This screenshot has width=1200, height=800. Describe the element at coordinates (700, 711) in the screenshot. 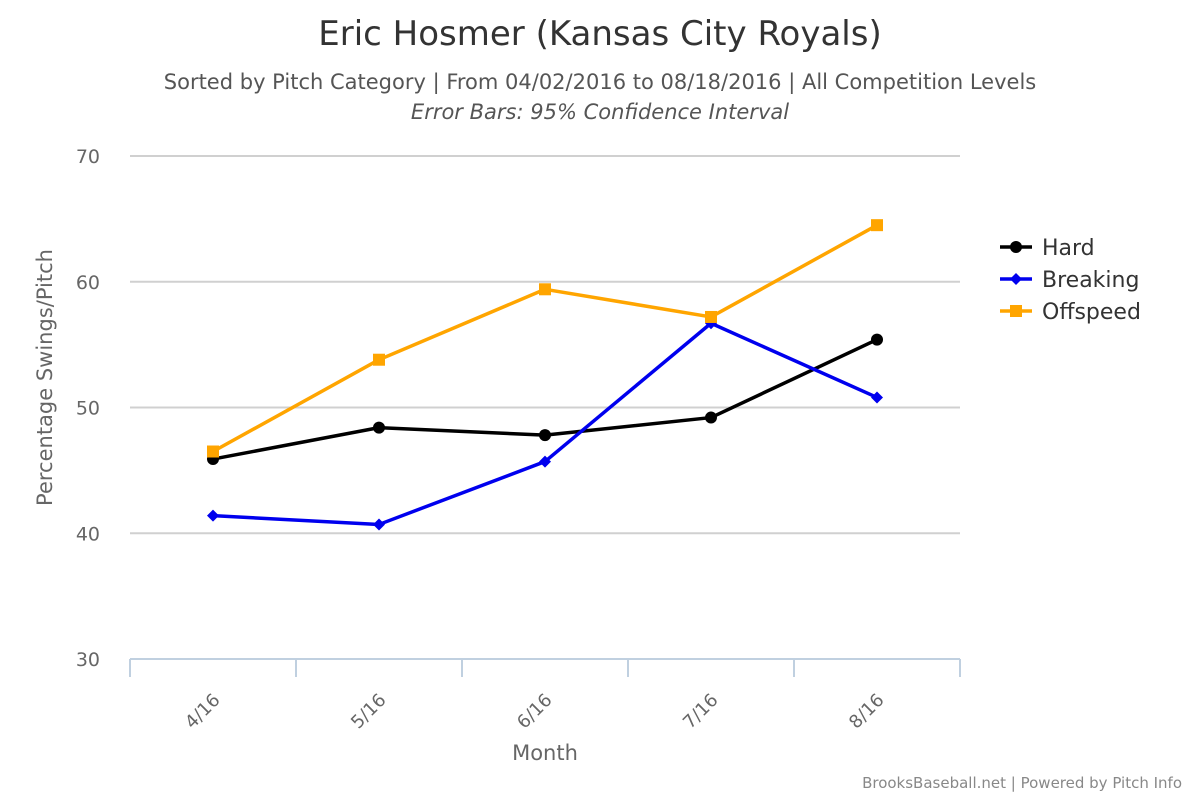

I see `x-tick-label: 7/16` at that location.